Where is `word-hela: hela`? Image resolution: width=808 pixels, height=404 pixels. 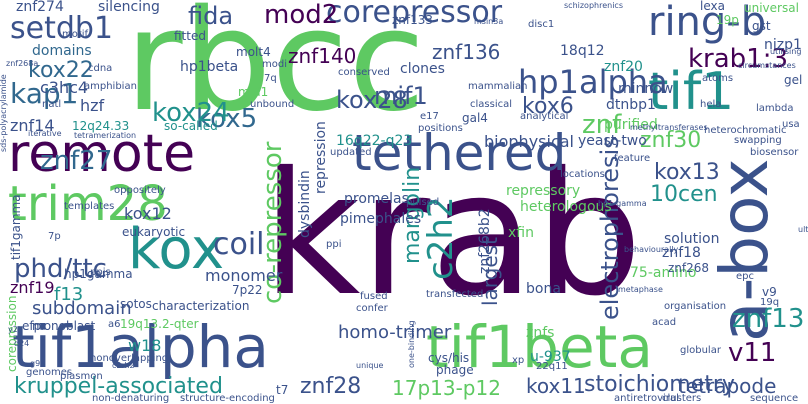 word-hela: hela is located at coordinates (711, 104).